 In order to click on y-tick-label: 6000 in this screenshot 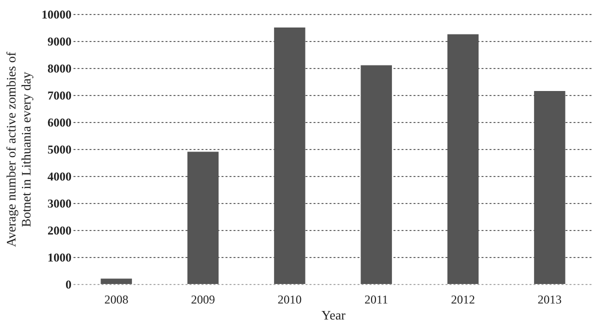, I will do `click(60, 123)`.